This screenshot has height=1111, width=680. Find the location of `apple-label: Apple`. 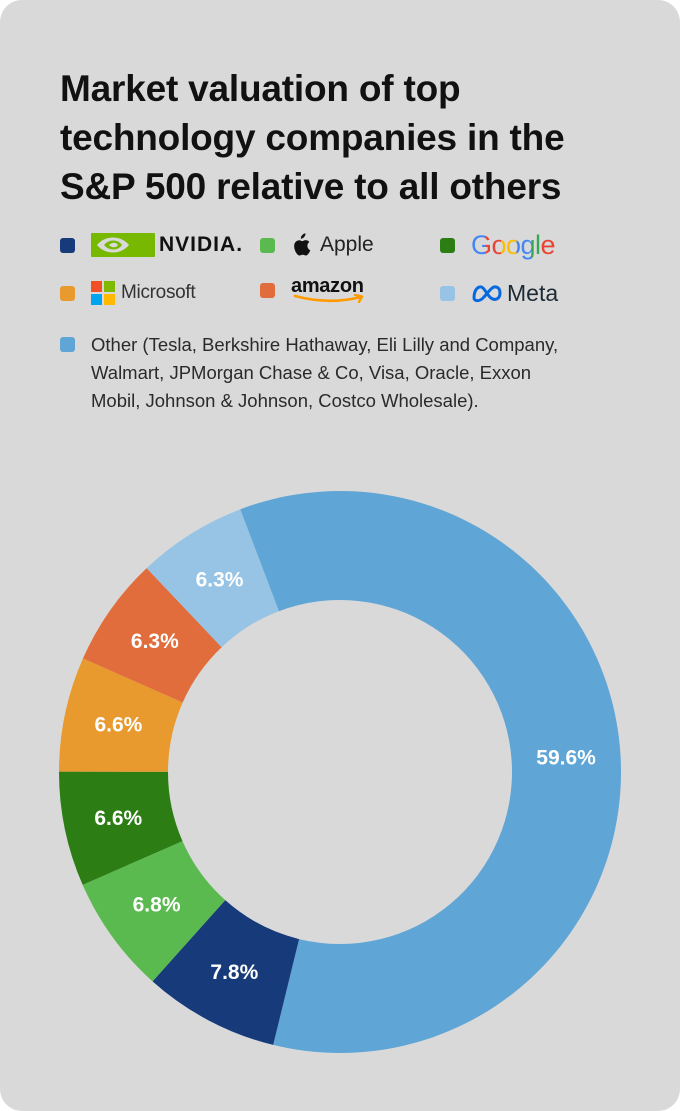

apple-label: Apple is located at coordinates (347, 244).